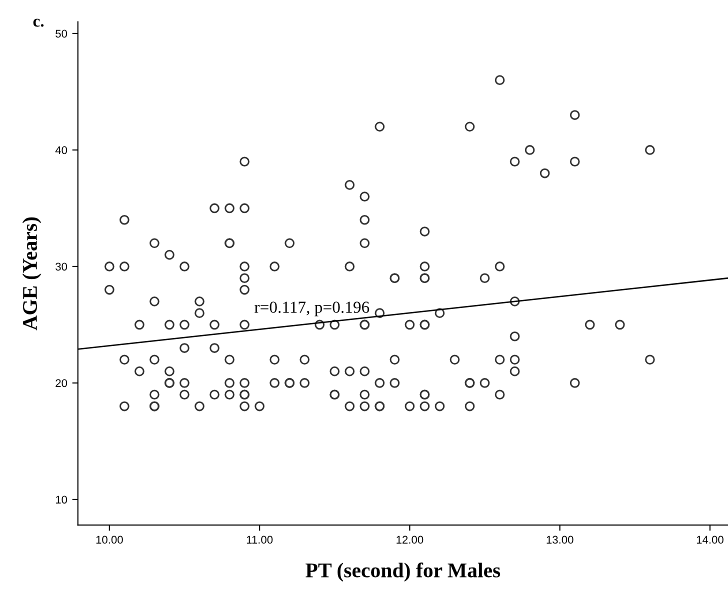 This screenshot has width=728, height=590. I want to click on x-tick-label: 11.00, so click(259, 540).